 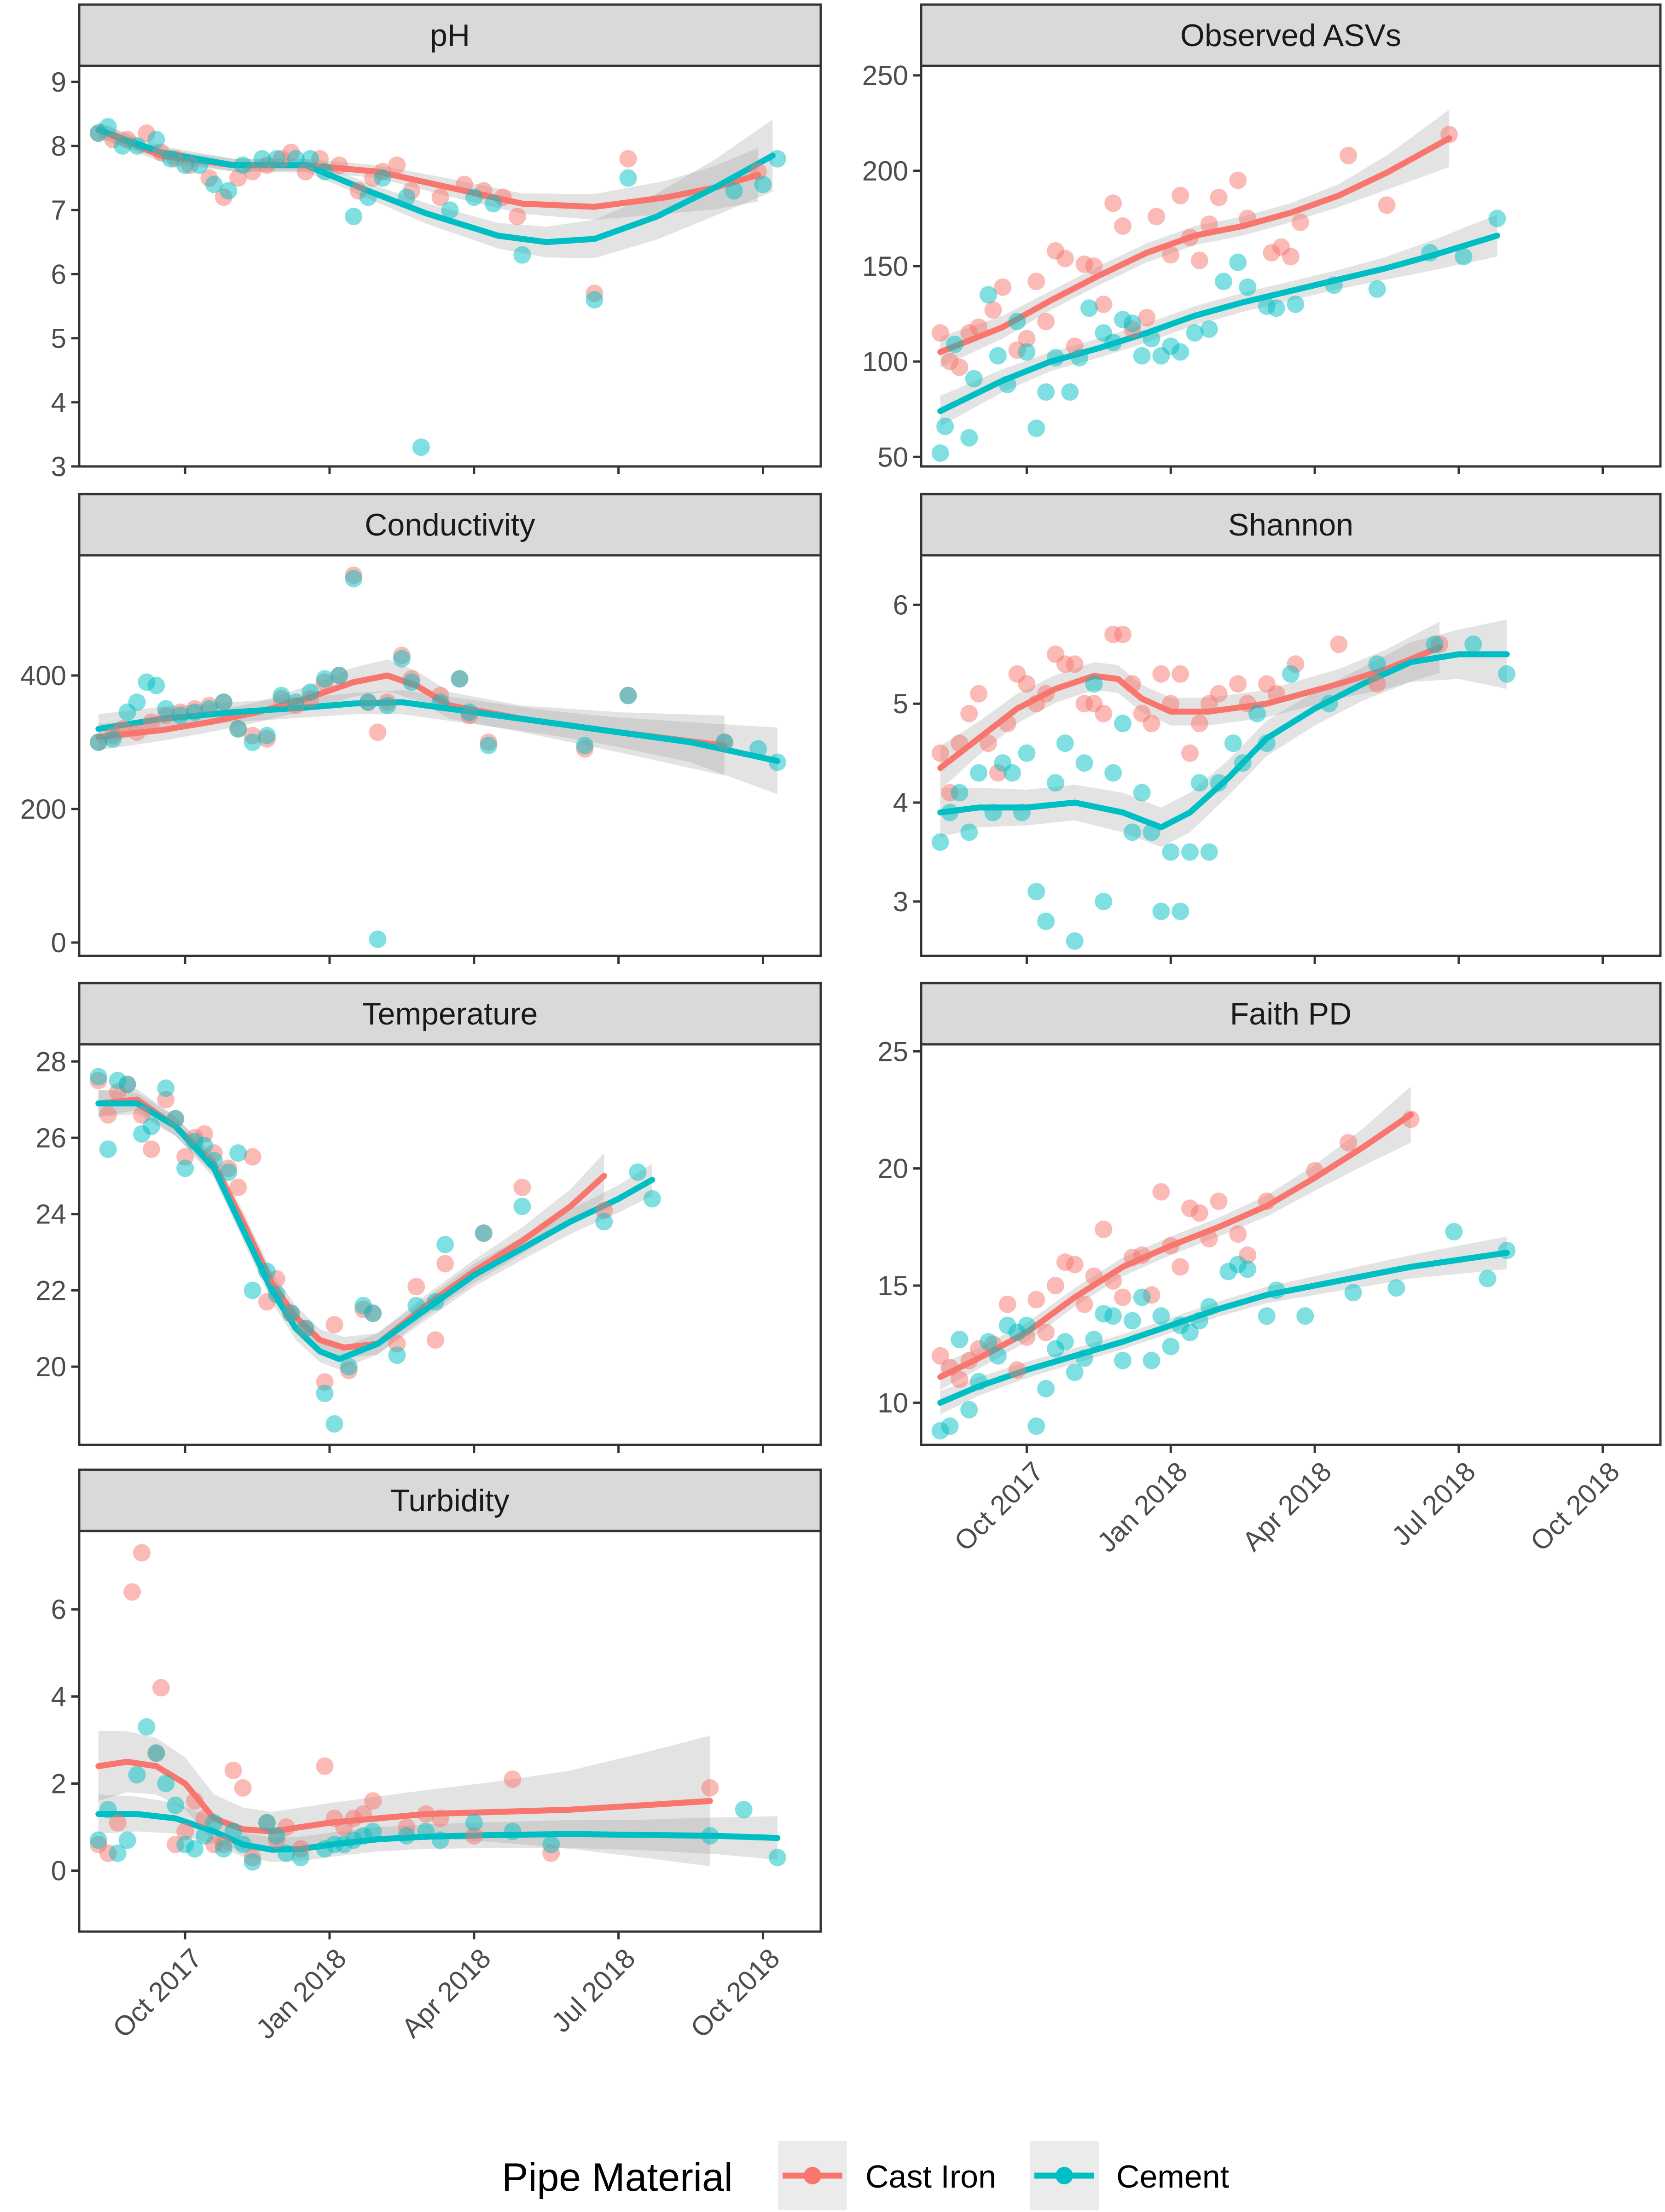 What do you see at coordinates (1262, 239) in the screenshot?
I see `panel-observed-asvs: Observed ASVs 50 100 150 200 250` at bounding box center [1262, 239].